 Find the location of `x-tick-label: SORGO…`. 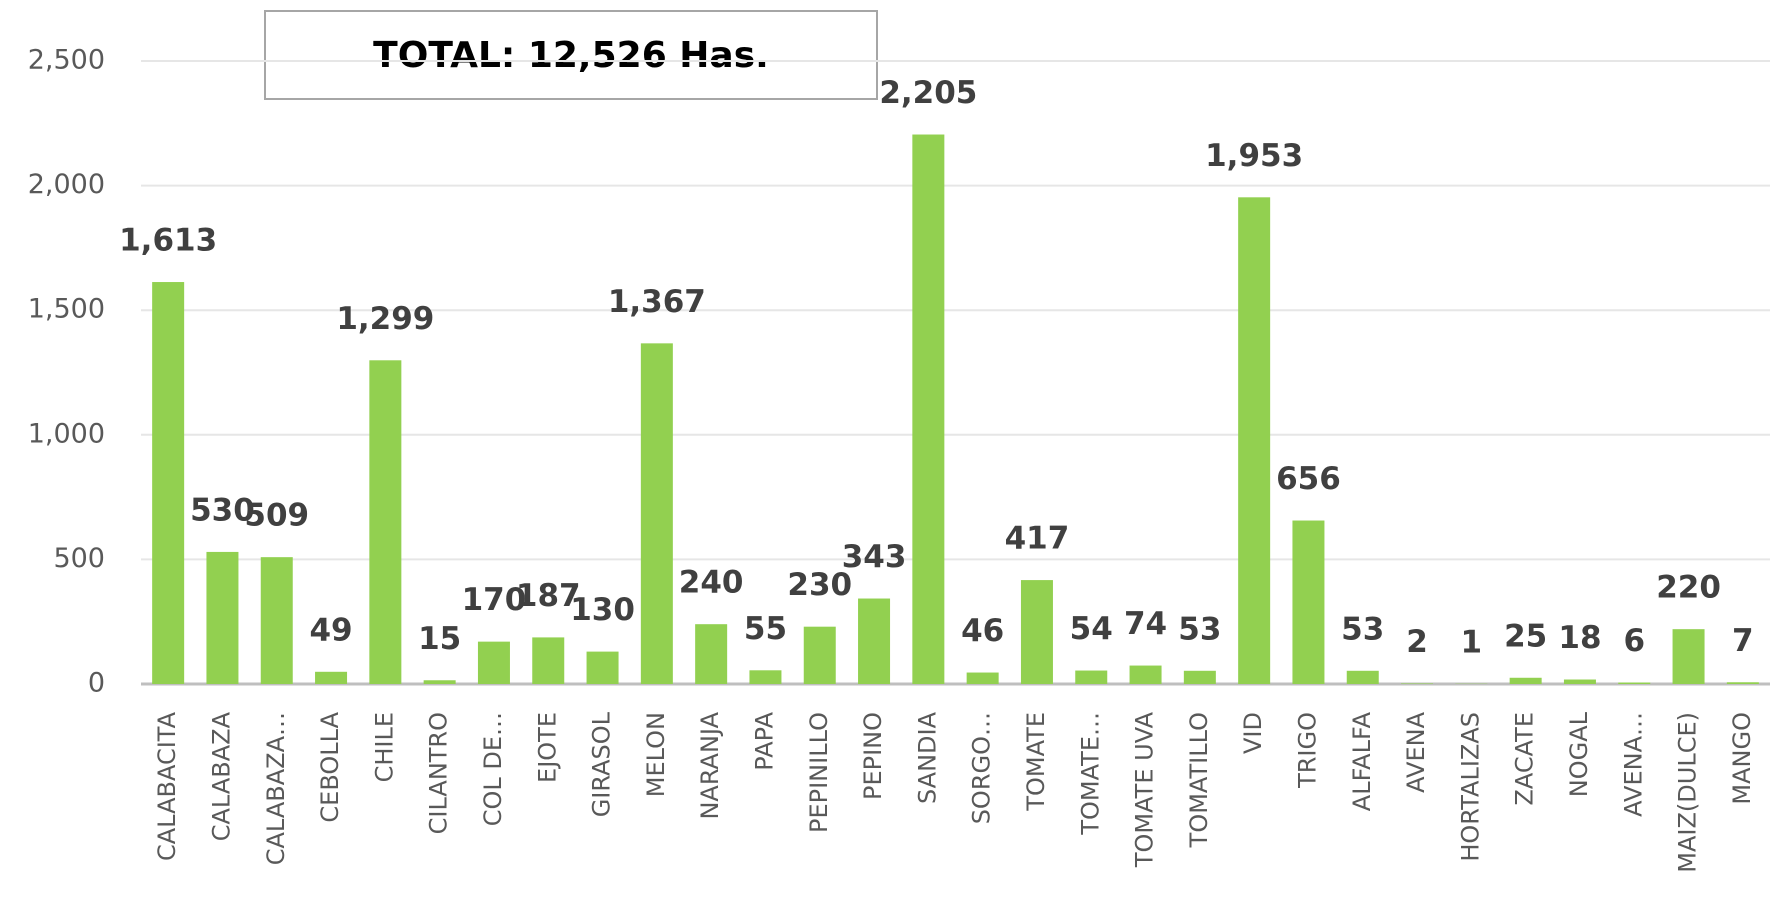

x-tick-label: SORGO… is located at coordinates (982, 768).